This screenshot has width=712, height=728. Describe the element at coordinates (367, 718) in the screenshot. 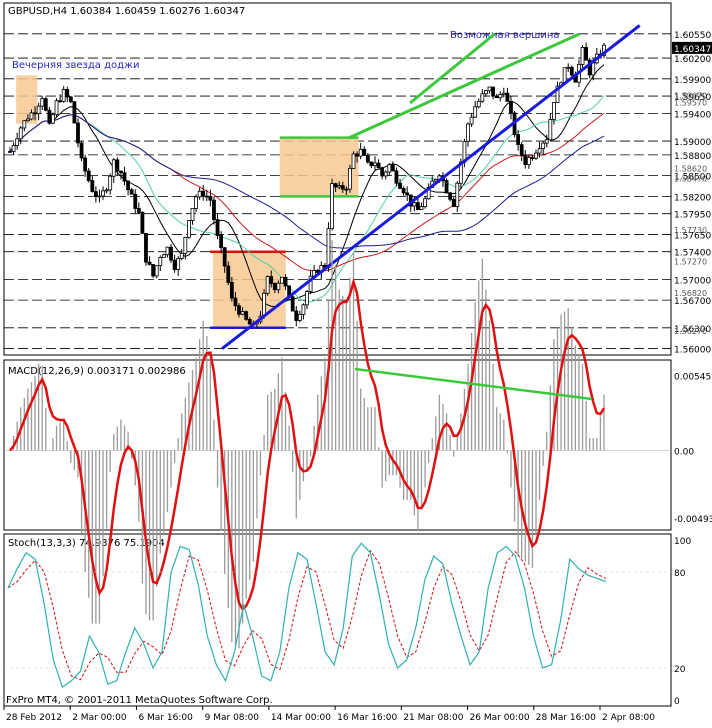

I see `x-tick-label: 16 Mar 16:00` at that location.